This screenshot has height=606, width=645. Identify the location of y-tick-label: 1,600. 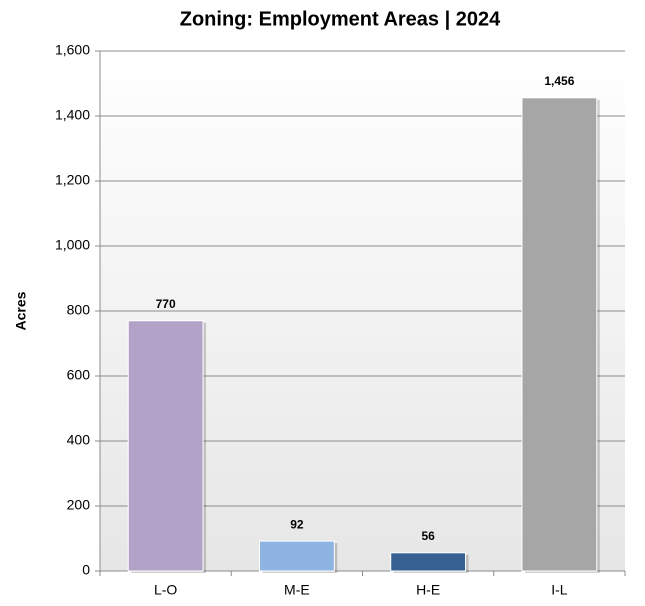
(72, 50).